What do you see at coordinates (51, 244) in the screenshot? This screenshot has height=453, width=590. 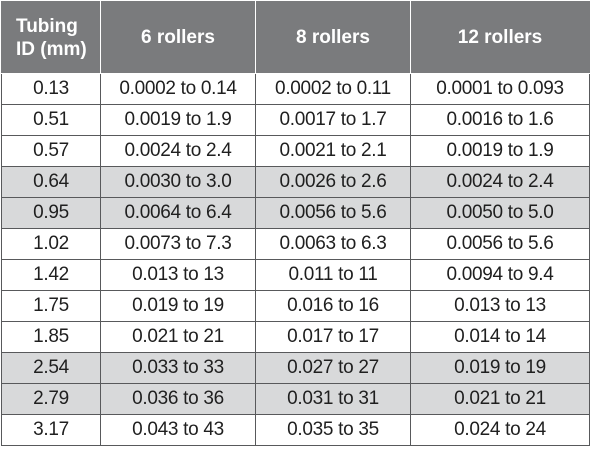 I see `tubing-id-cell: 1.02` at bounding box center [51, 244].